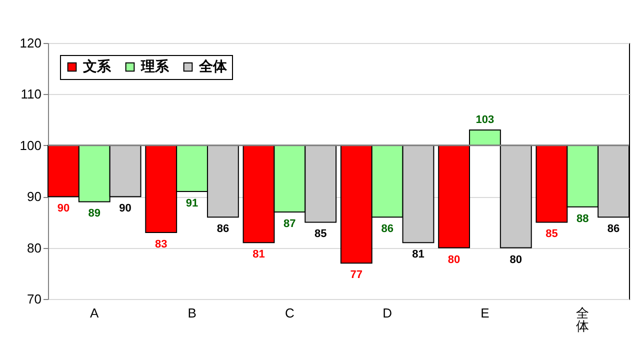 The height and width of the screenshot is (343, 643). What do you see at coordinates (583, 320) in the screenshot?
I see `x-tick-label: 全体` at bounding box center [583, 320].